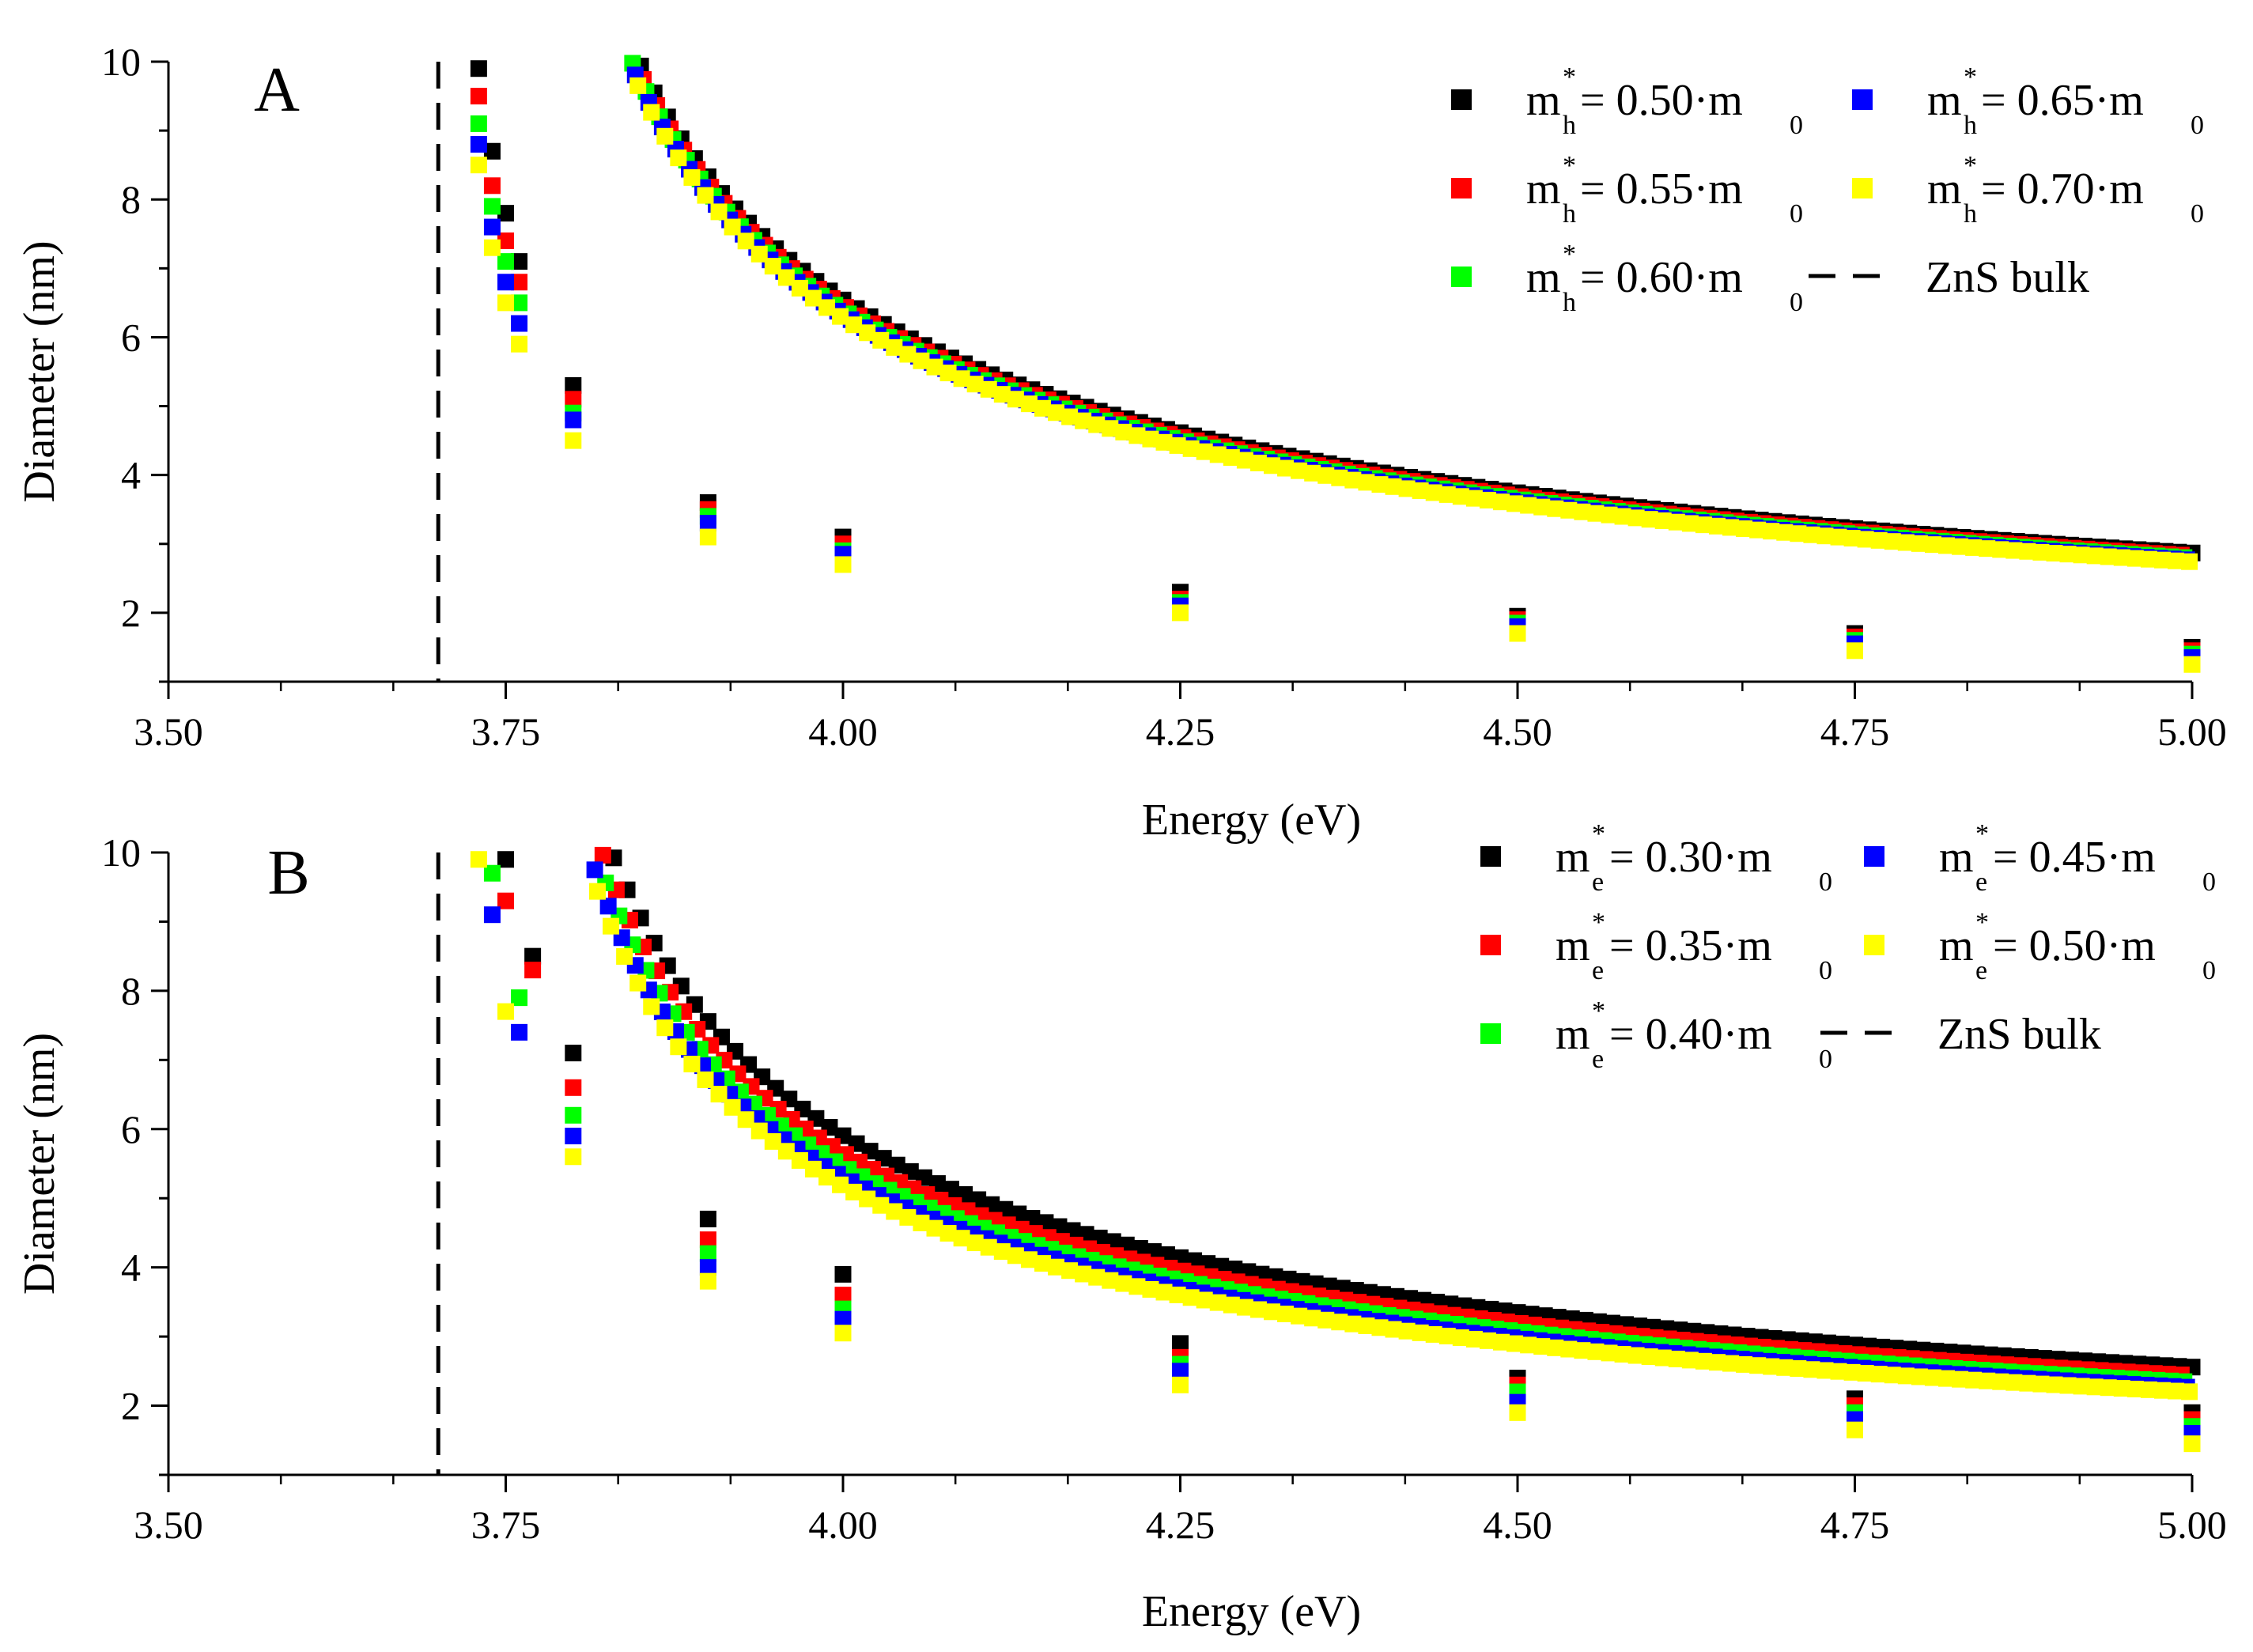 The width and height of the screenshot is (2253, 1652). Describe the element at coordinates (131, 475) in the screenshot. I see `y-tick-label: 4` at that location.